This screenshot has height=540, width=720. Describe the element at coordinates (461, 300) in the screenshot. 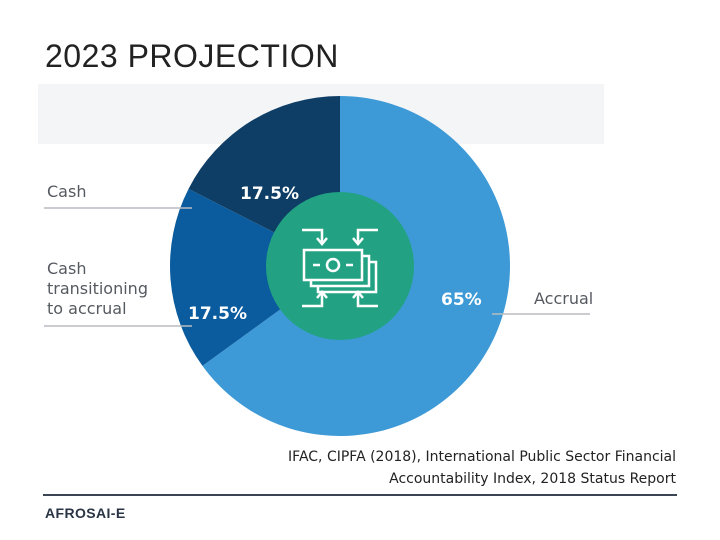

I see `slice-accrual-value-label: 65%` at that location.